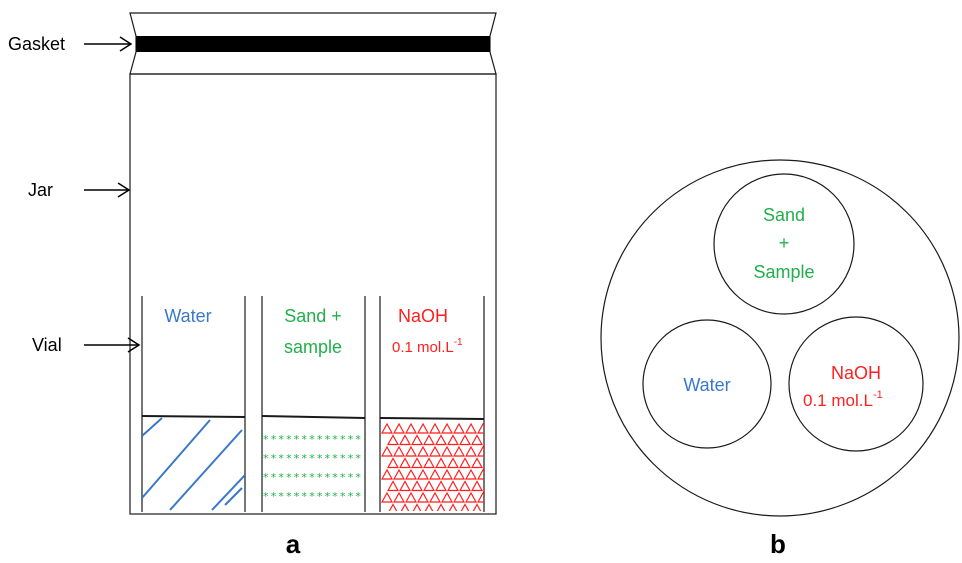  Describe the element at coordinates (313, 43) in the screenshot. I see `jar-lid` at that location.